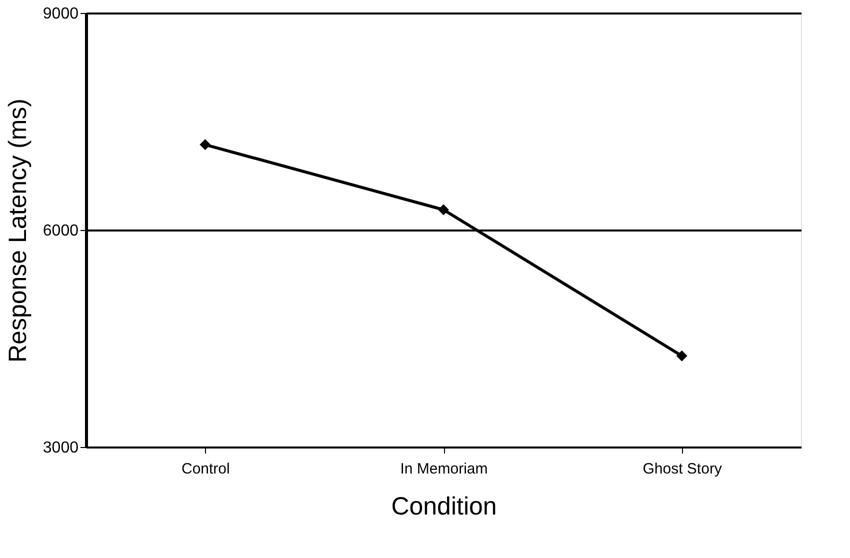 The width and height of the screenshot is (850, 558). I want to click on y-tick-label: 9000, so click(60, 14).